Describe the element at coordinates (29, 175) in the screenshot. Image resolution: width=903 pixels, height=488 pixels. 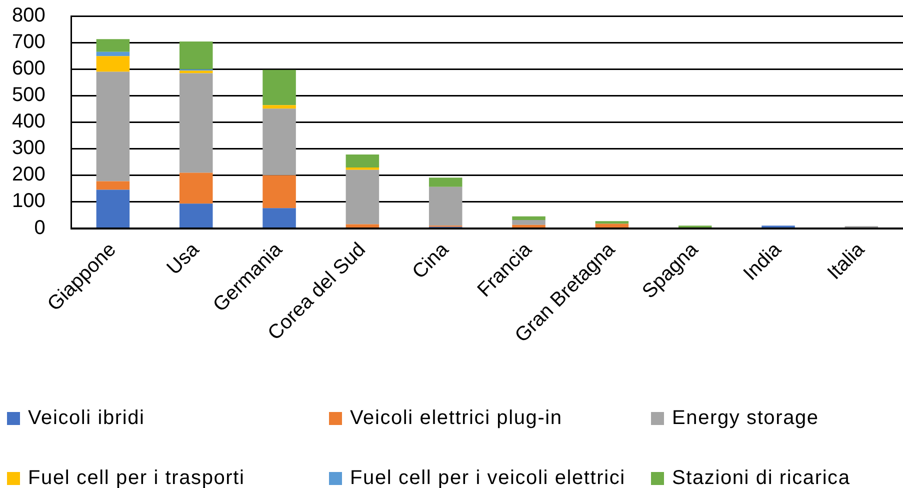
I see `y-tick-label: 200` at that location.